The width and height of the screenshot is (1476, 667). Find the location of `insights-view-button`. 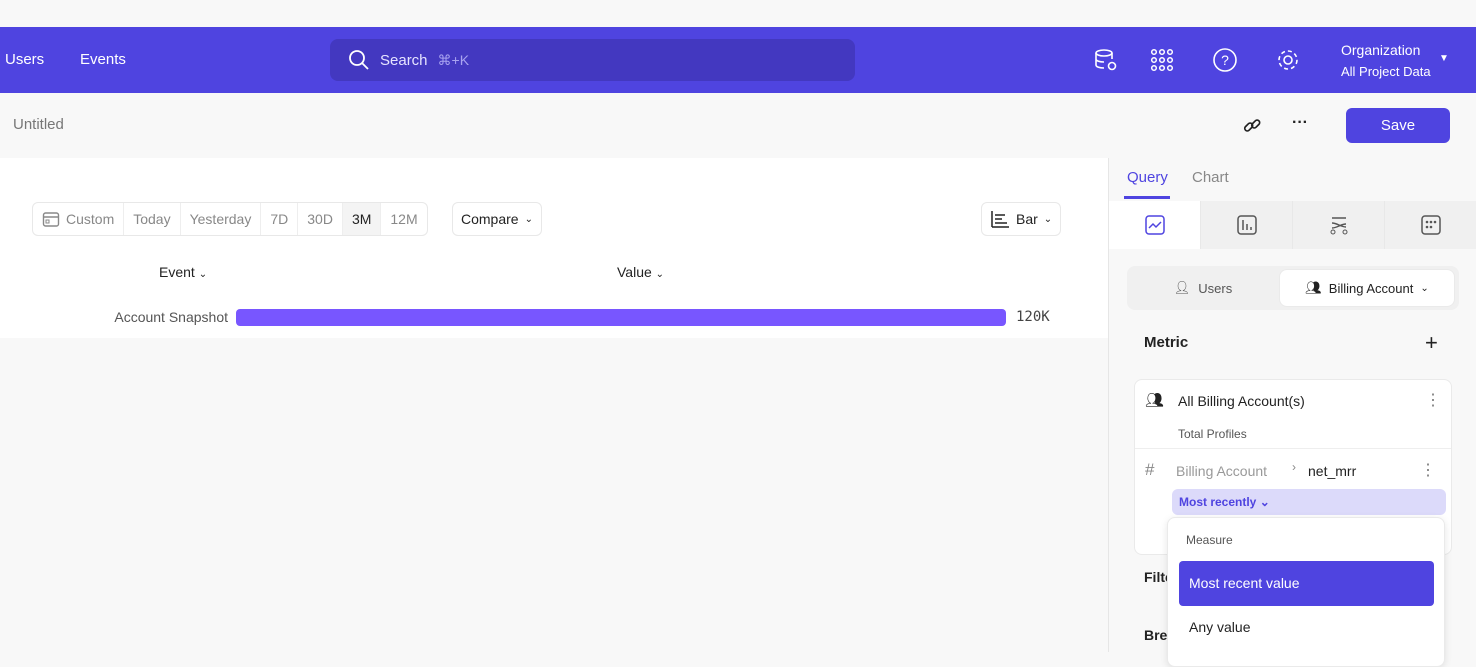

insights-view-button is located at coordinates (1155, 225).